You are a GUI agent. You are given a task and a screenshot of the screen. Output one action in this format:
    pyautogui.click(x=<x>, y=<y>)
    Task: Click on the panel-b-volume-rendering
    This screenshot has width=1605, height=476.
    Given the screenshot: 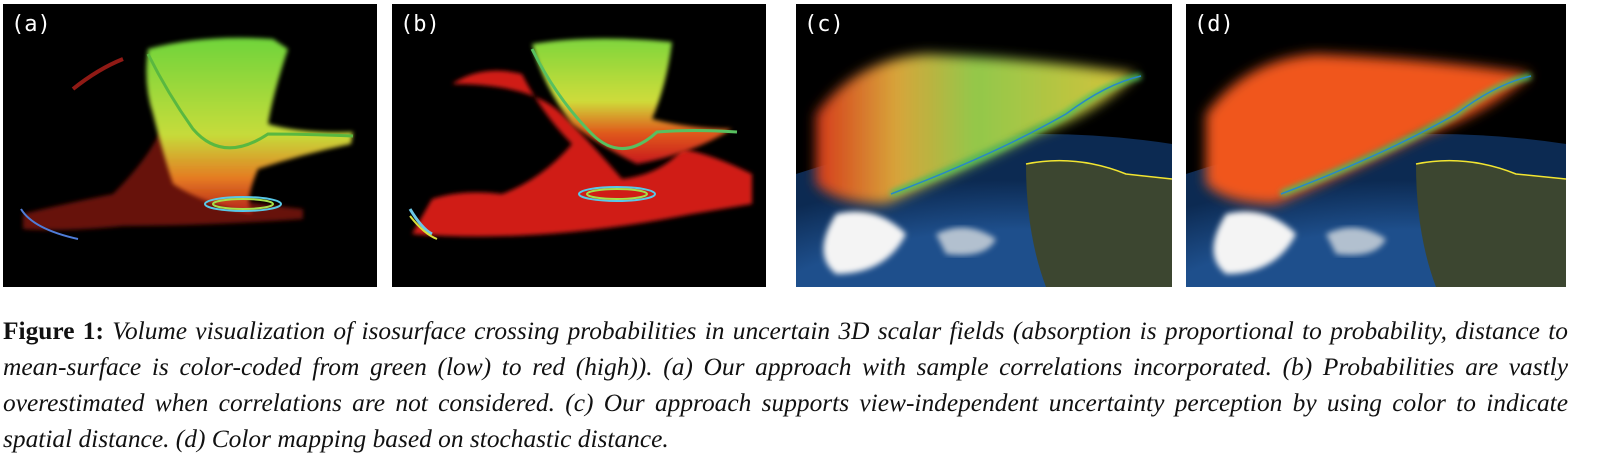 What is the action you would take?
    pyautogui.click(x=580, y=139)
    